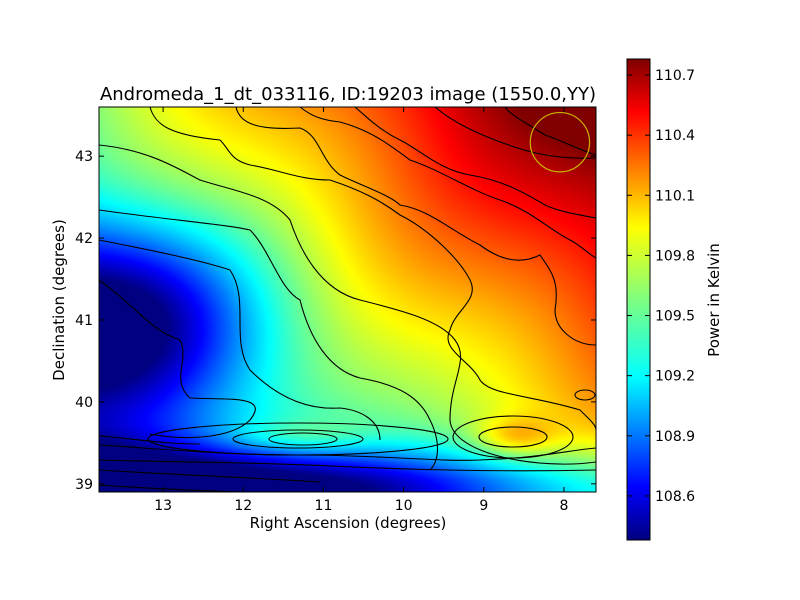  What do you see at coordinates (675, 196) in the screenshot?
I see `colorbar-tick-label: 110.1` at bounding box center [675, 196].